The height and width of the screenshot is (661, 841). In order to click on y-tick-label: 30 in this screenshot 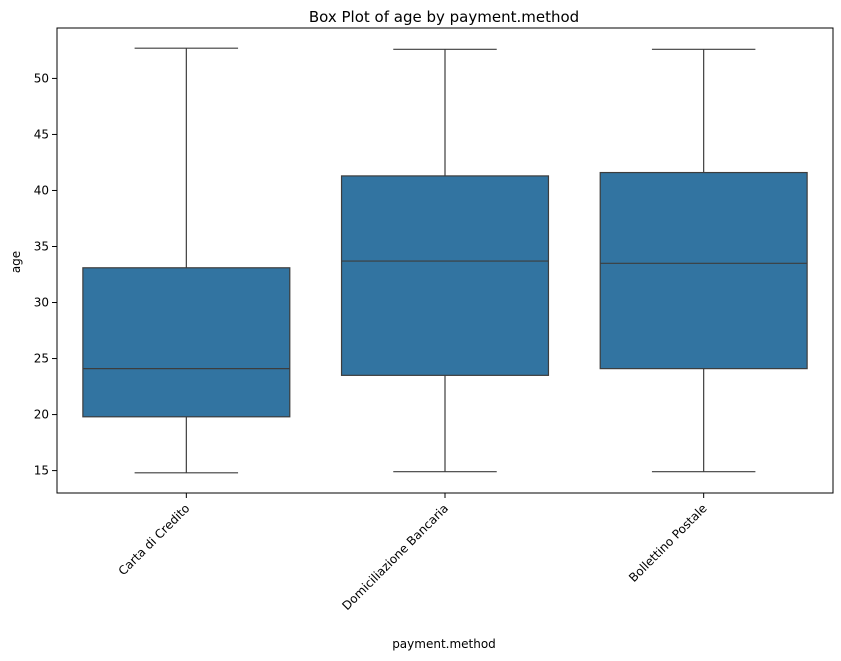, I will do `click(41, 303)`.